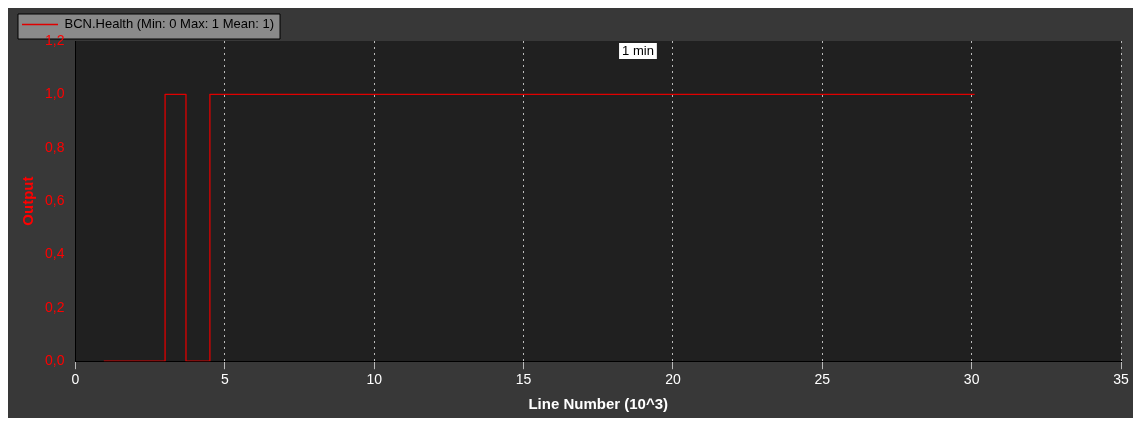 This screenshot has height=426, width=1141. I want to click on x-tick-label: 0, so click(75, 379).